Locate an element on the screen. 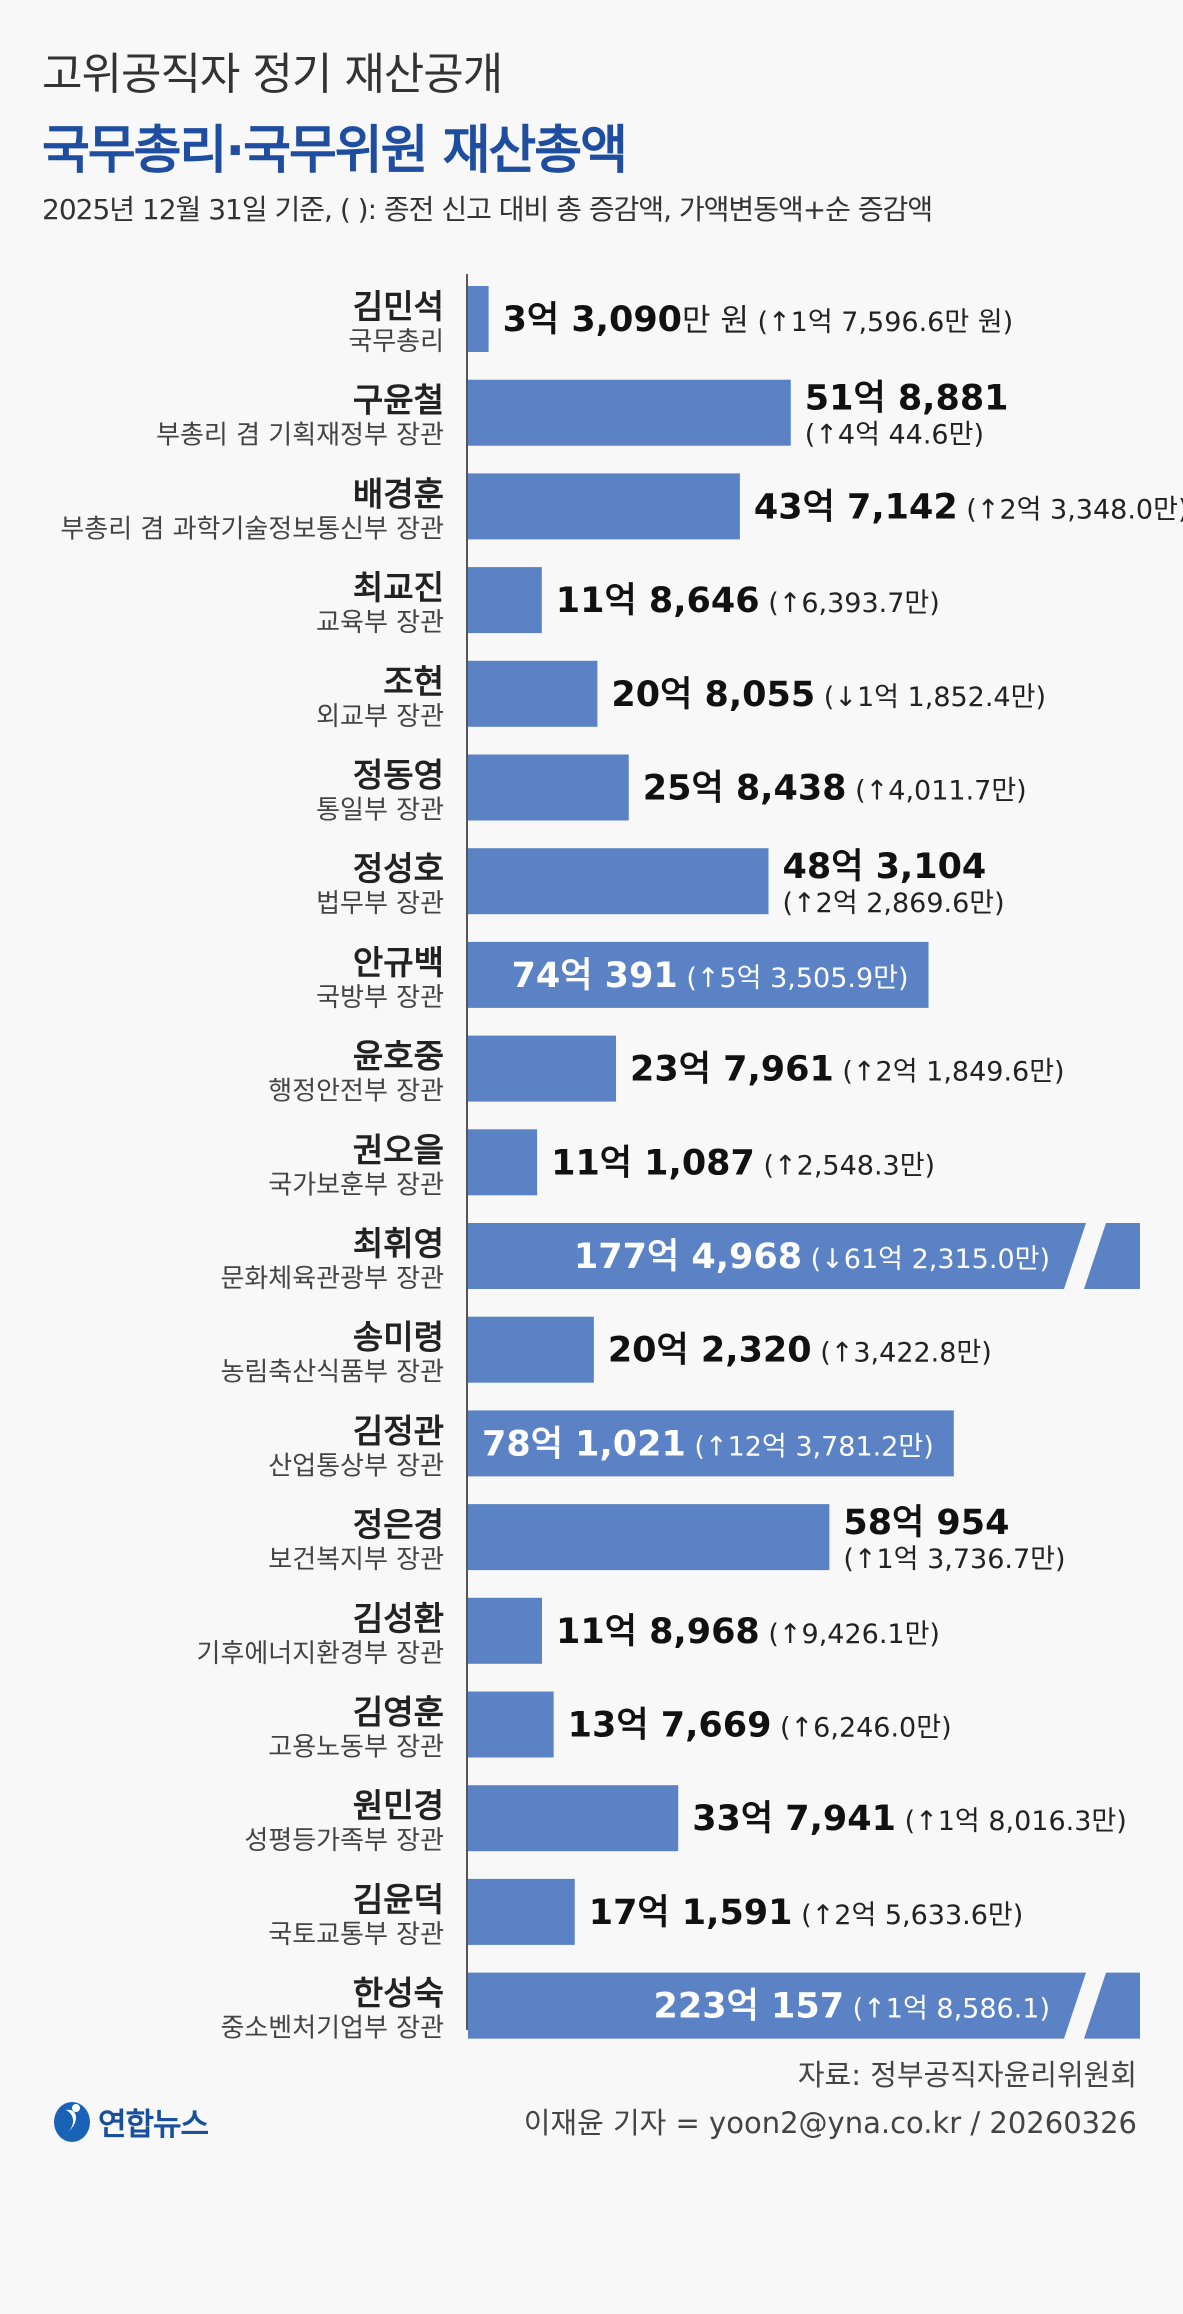 This screenshot has width=1183, height=2314. source-credit: 자료: 정부공직자윤리위원회 is located at coordinates (967, 2075).